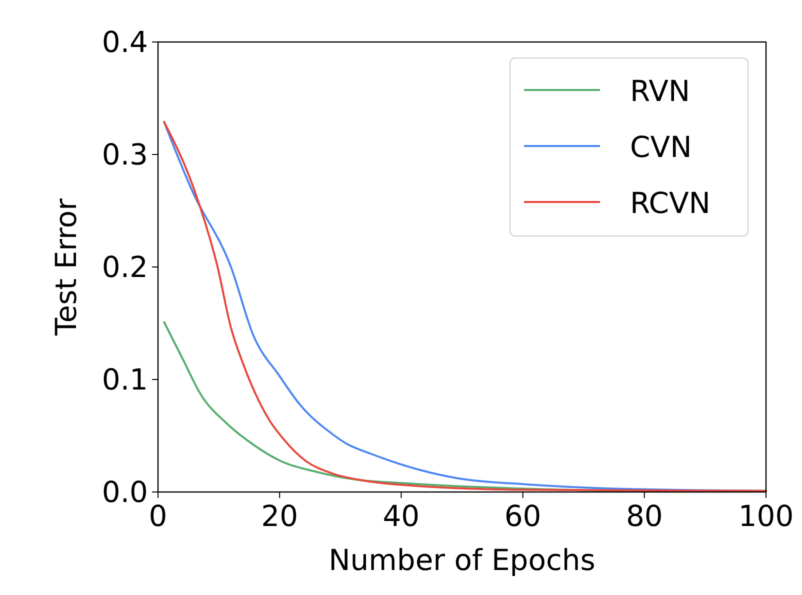 This screenshot has height=595, width=802. Describe the element at coordinates (462, 560) in the screenshot. I see `x-axis-title: Number of Epochs` at that location.